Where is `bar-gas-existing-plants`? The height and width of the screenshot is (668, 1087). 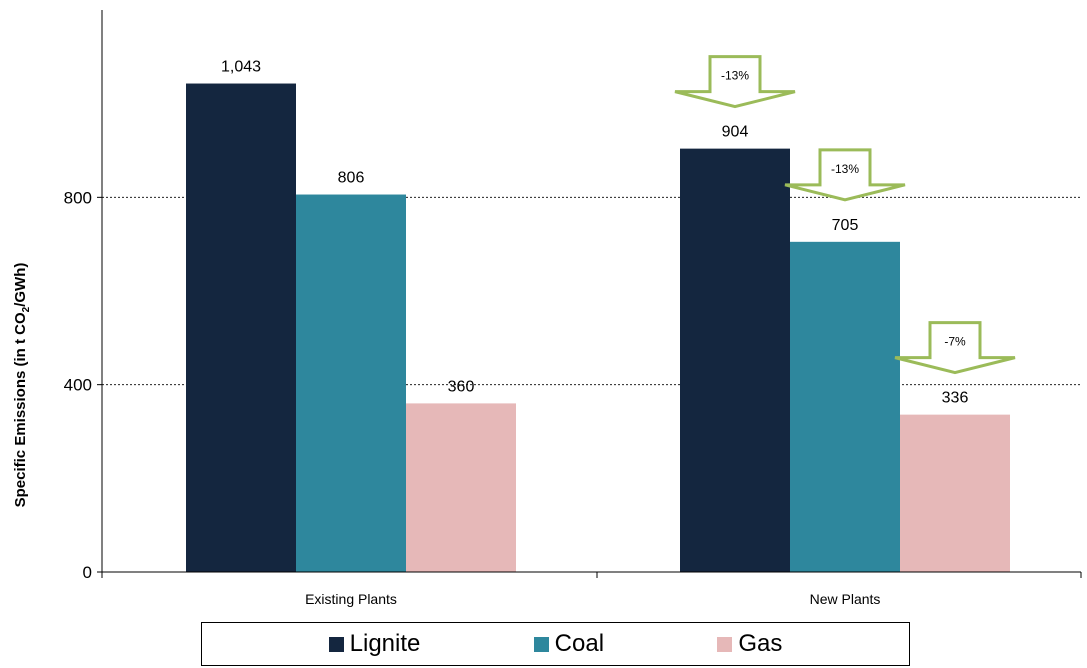 bar-gas-existing-plants is located at coordinates (461, 487).